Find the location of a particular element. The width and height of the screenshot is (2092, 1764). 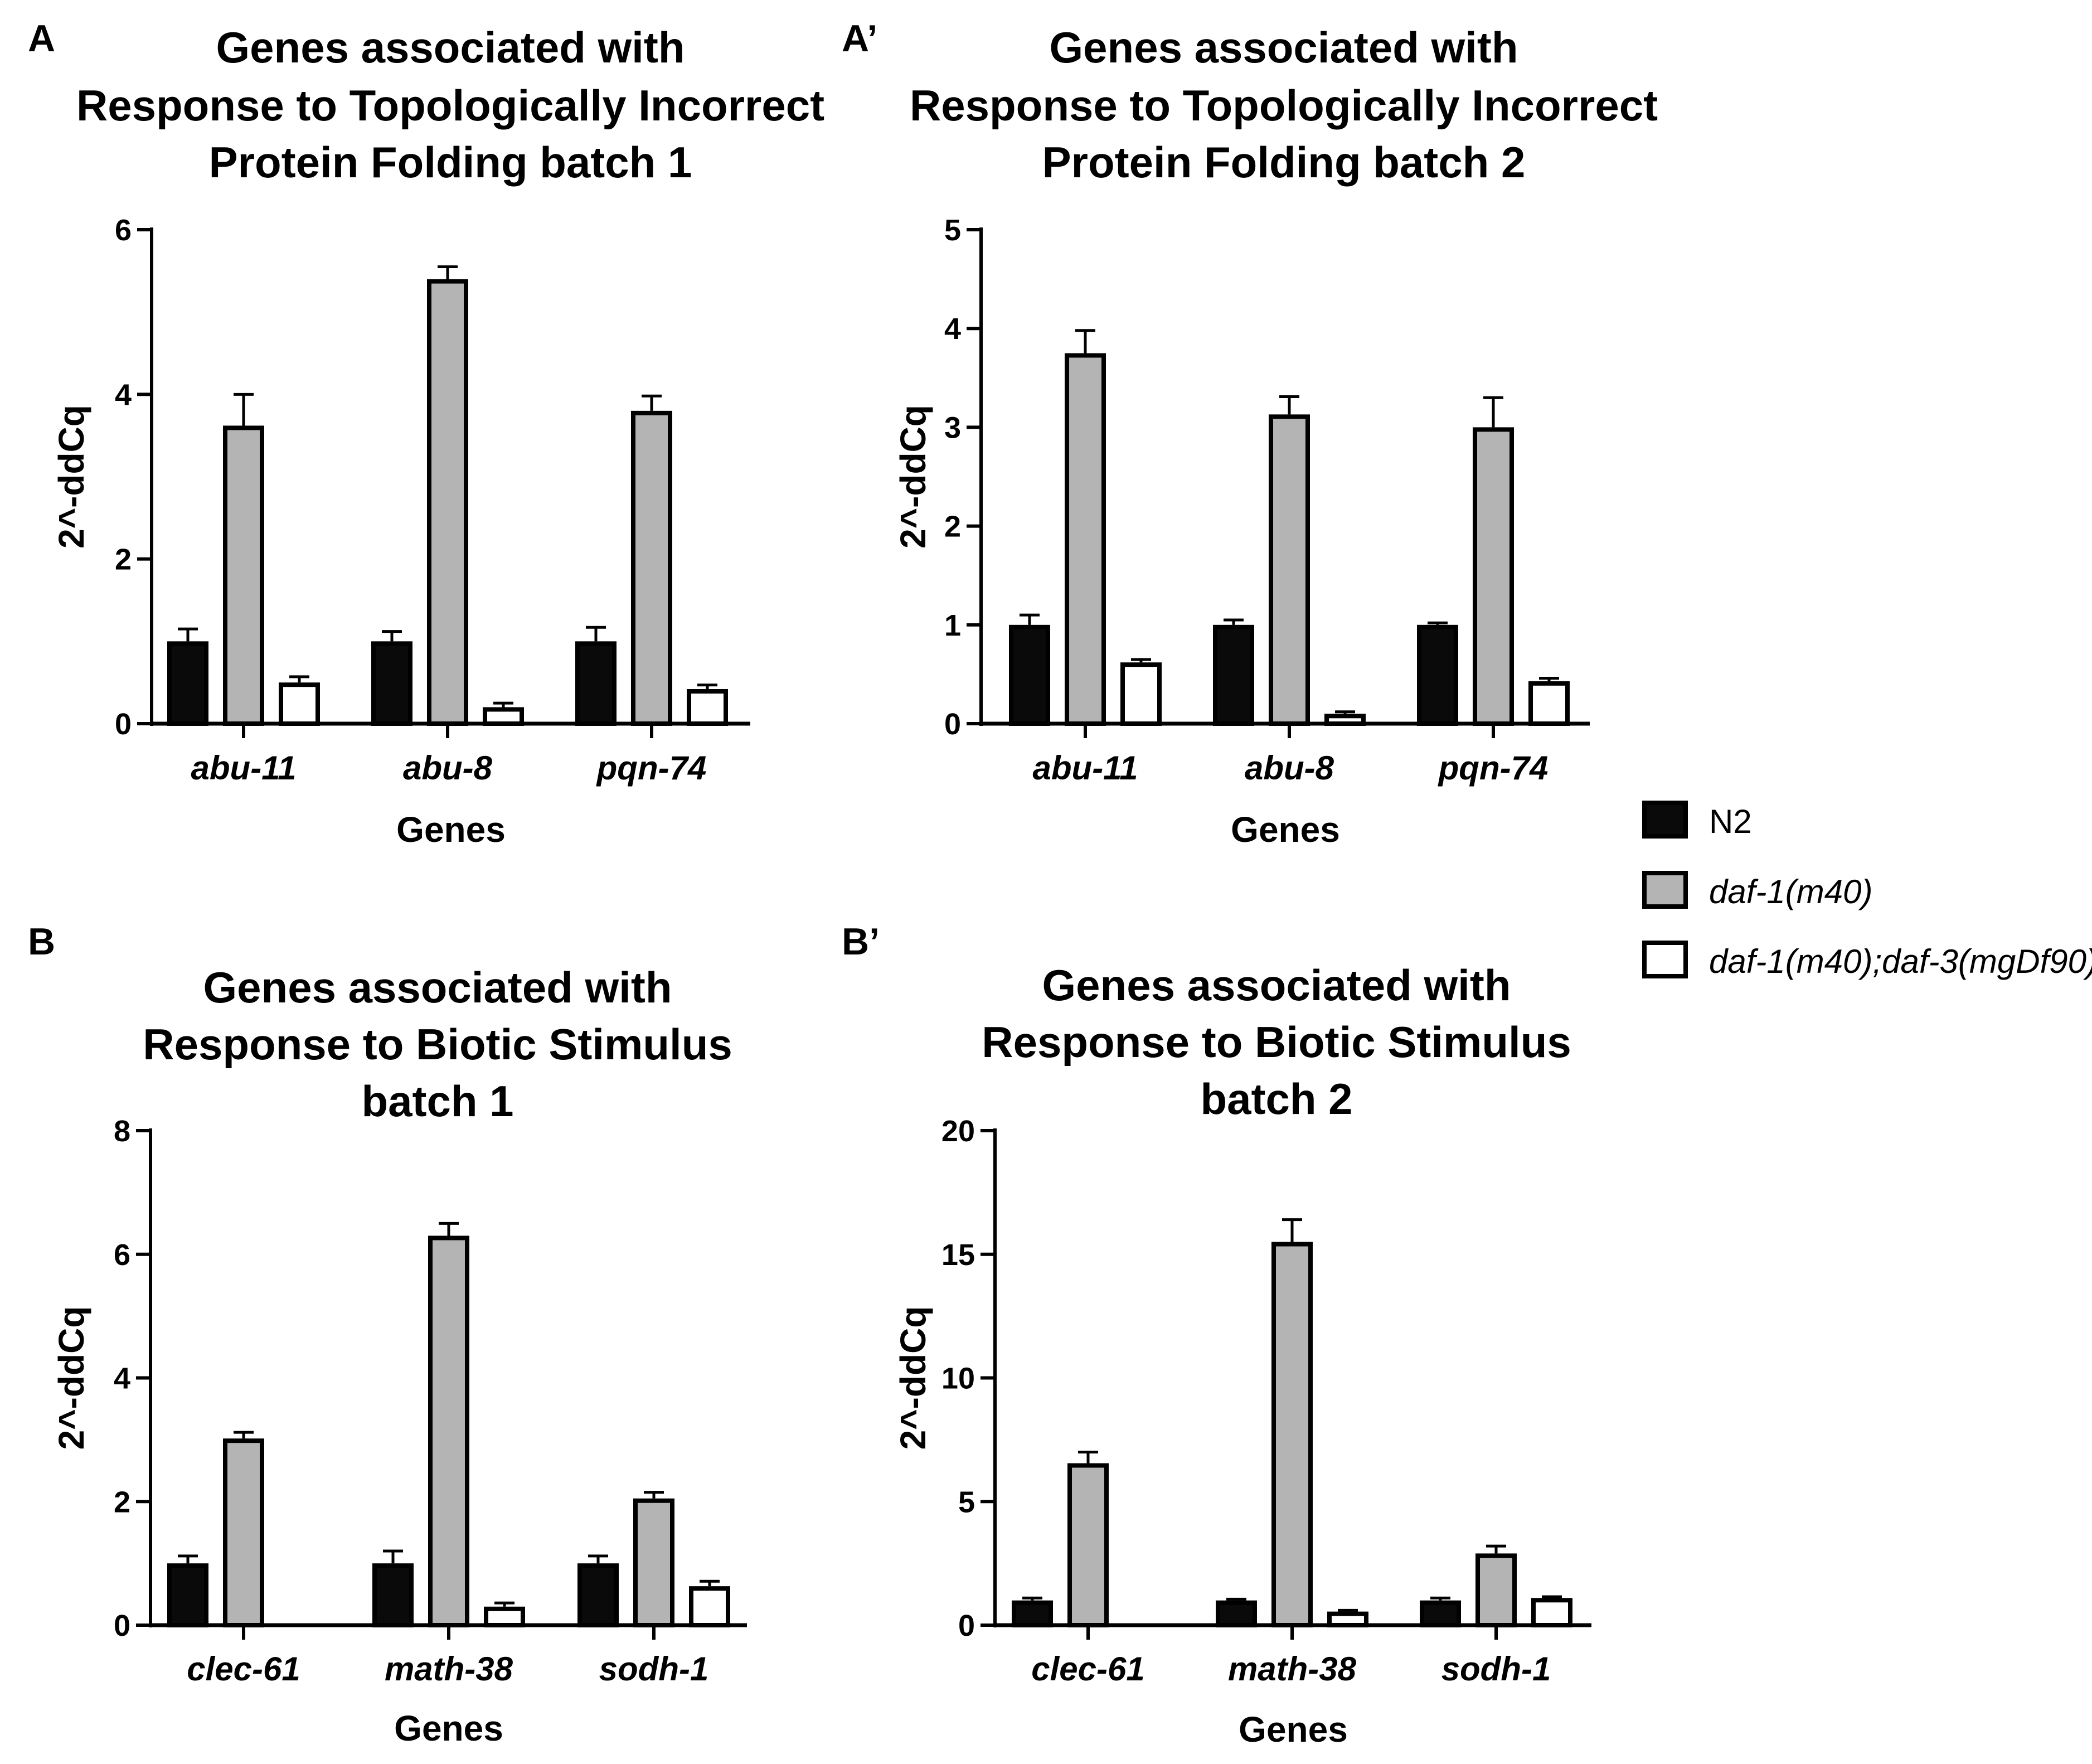

legend-swatch-n2 is located at coordinates (1665, 820).